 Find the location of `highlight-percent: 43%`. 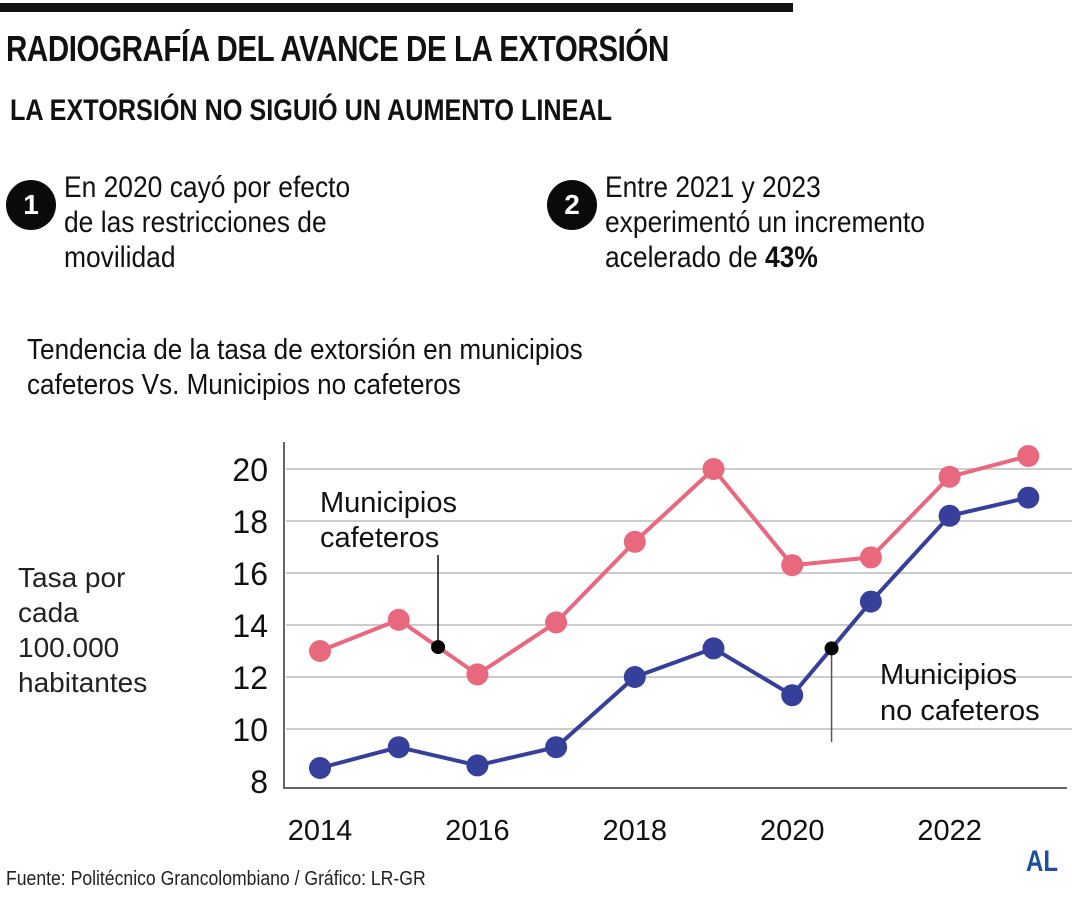

highlight-percent: 43% is located at coordinates (791, 257).